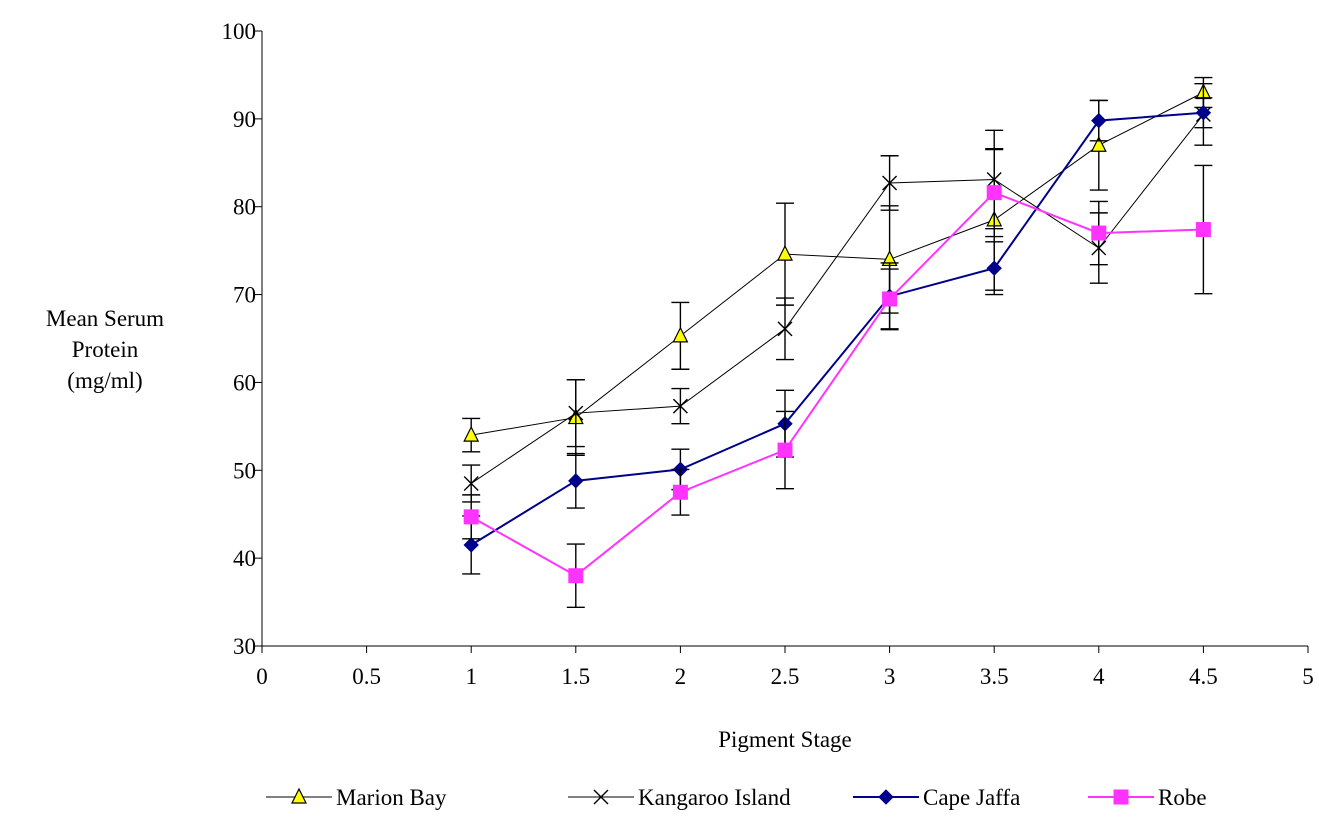 The height and width of the screenshot is (818, 1319). Describe the element at coordinates (244, 119) in the screenshot. I see `y-tick-label: 90` at that location.